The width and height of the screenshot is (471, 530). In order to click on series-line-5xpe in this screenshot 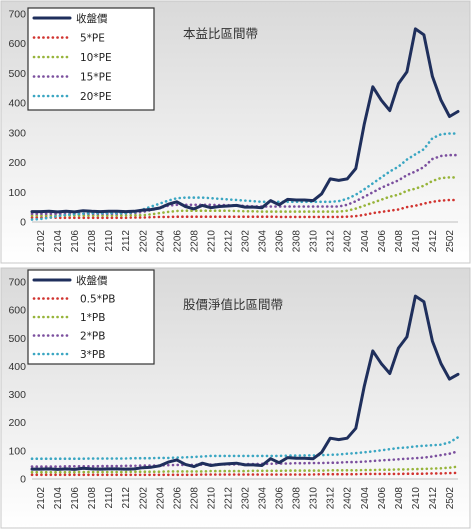, I will do `click(245, 209)`.